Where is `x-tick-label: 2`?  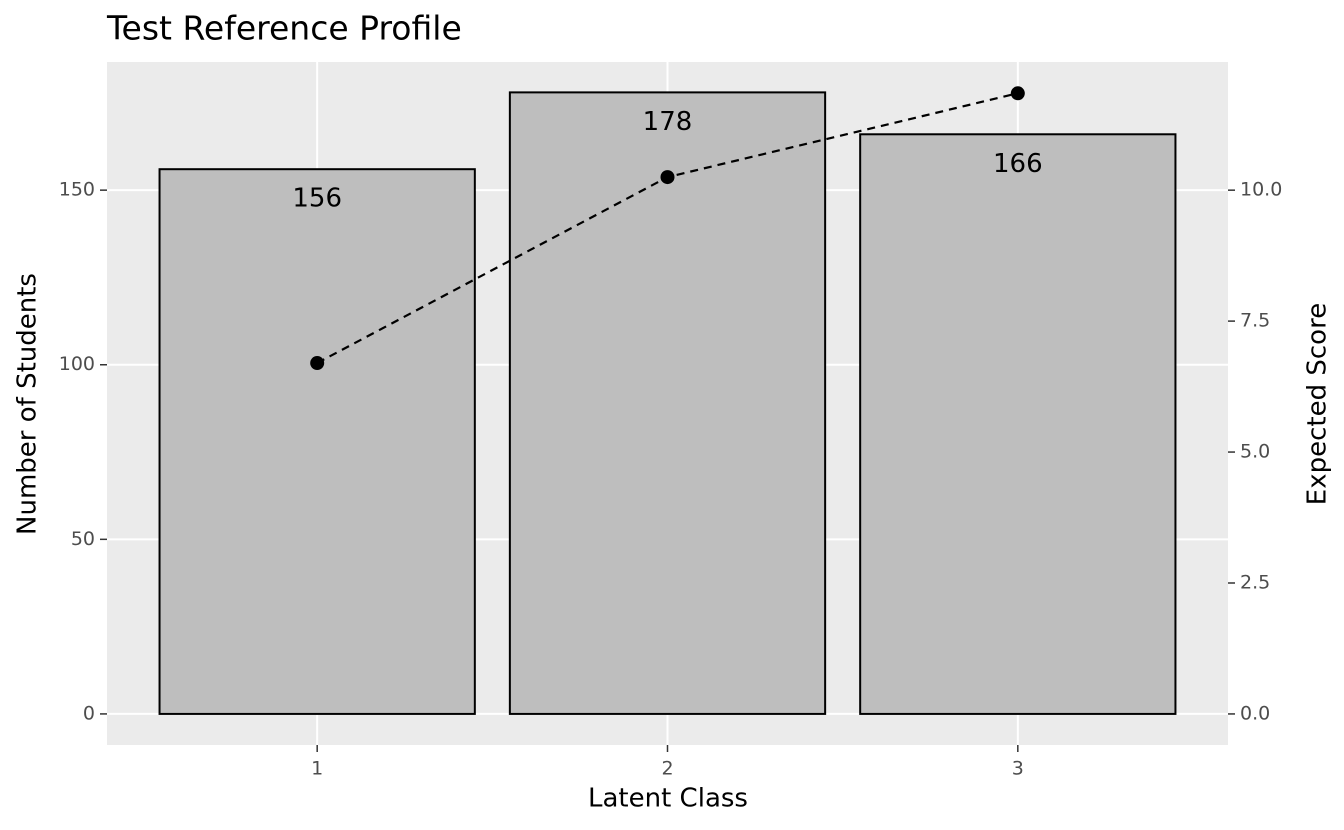
x-tick-label: 2 is located at coordinates (667, 769).